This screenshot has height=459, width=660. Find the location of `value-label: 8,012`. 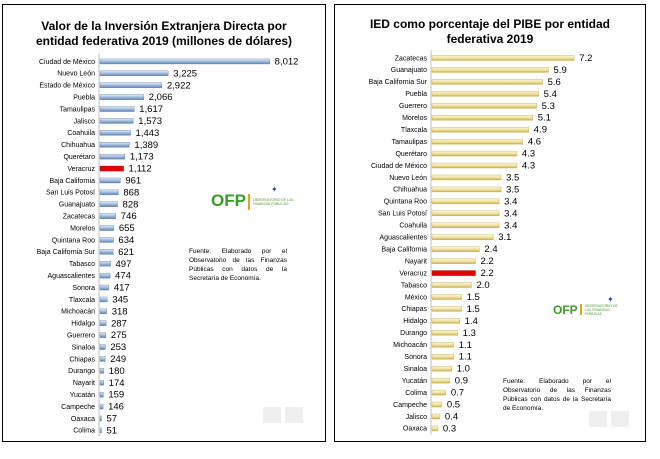

value-label: 8,012 is located at coordinates (287, 61).